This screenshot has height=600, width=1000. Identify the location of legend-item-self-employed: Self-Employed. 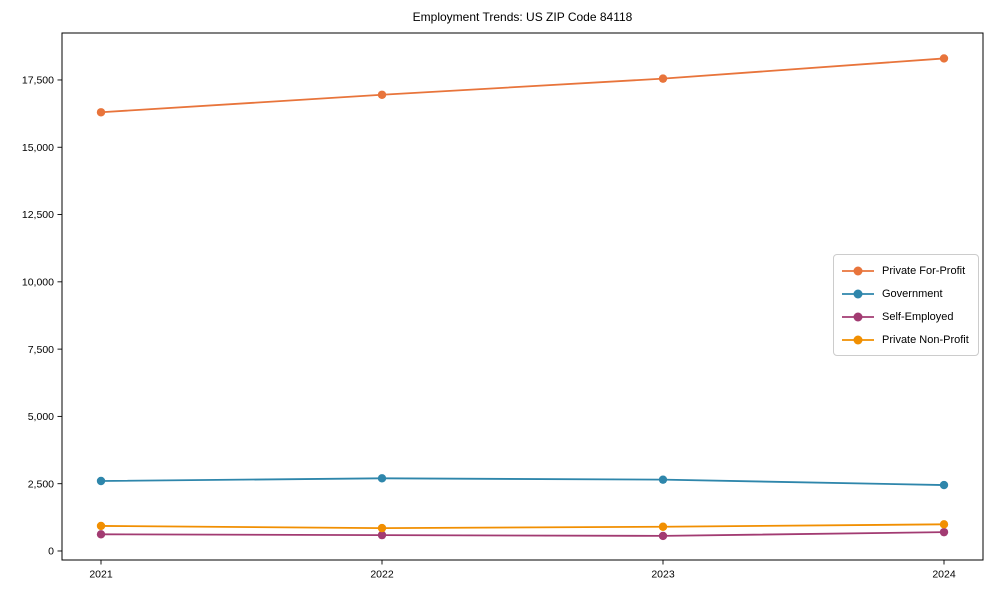
(906, 316).